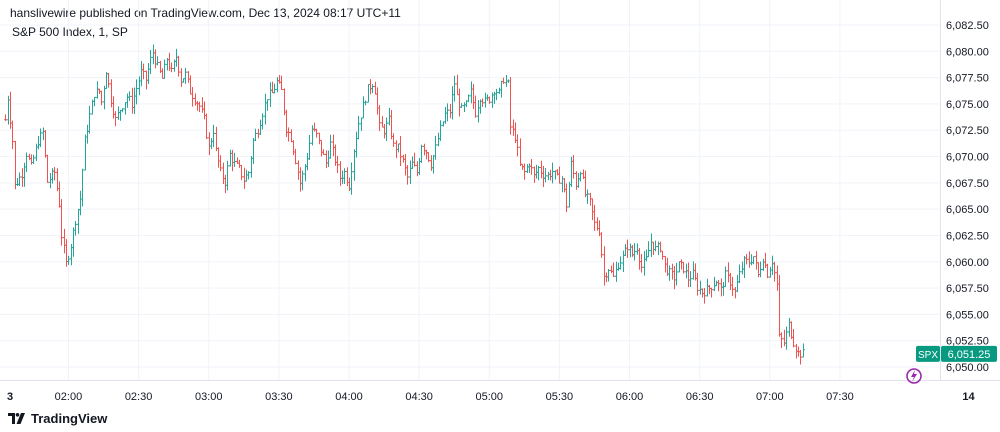  I want to click on y-tick-label: 6,080.00, so click(967, 52).